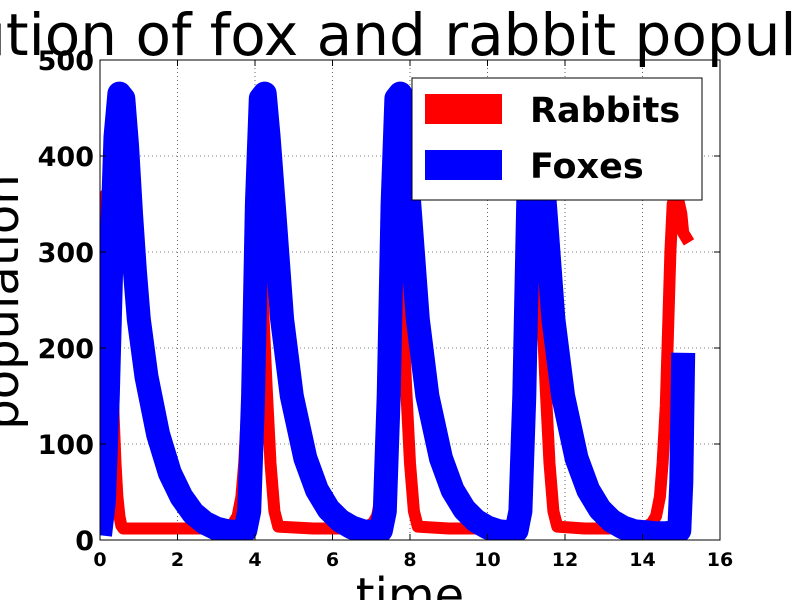 This screenshot has height=600, width=800. What do you see at coordinates (487, 560) in the screenshot?
I see `x-tick-label: 10` at bounding box center [487, 560].